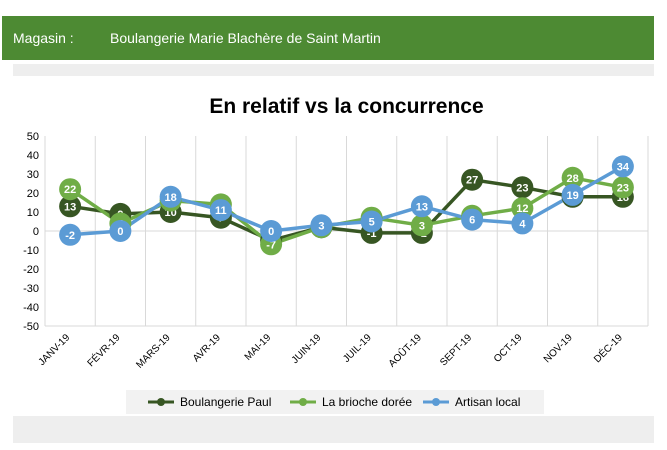 The width and height of the screenshot is (667, 450). I want to click on x-tick-label: SEPT-19, so click(456, 350).